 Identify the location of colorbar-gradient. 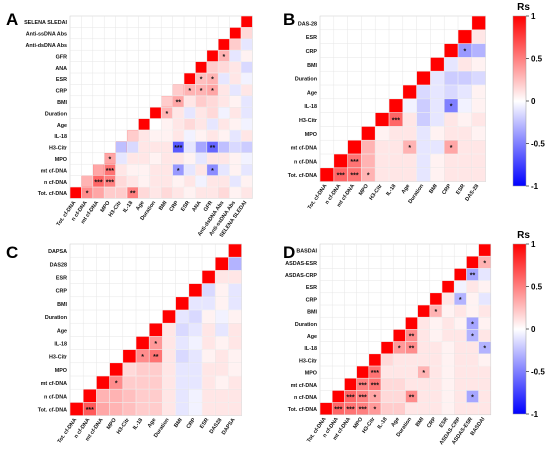
(519, 329).